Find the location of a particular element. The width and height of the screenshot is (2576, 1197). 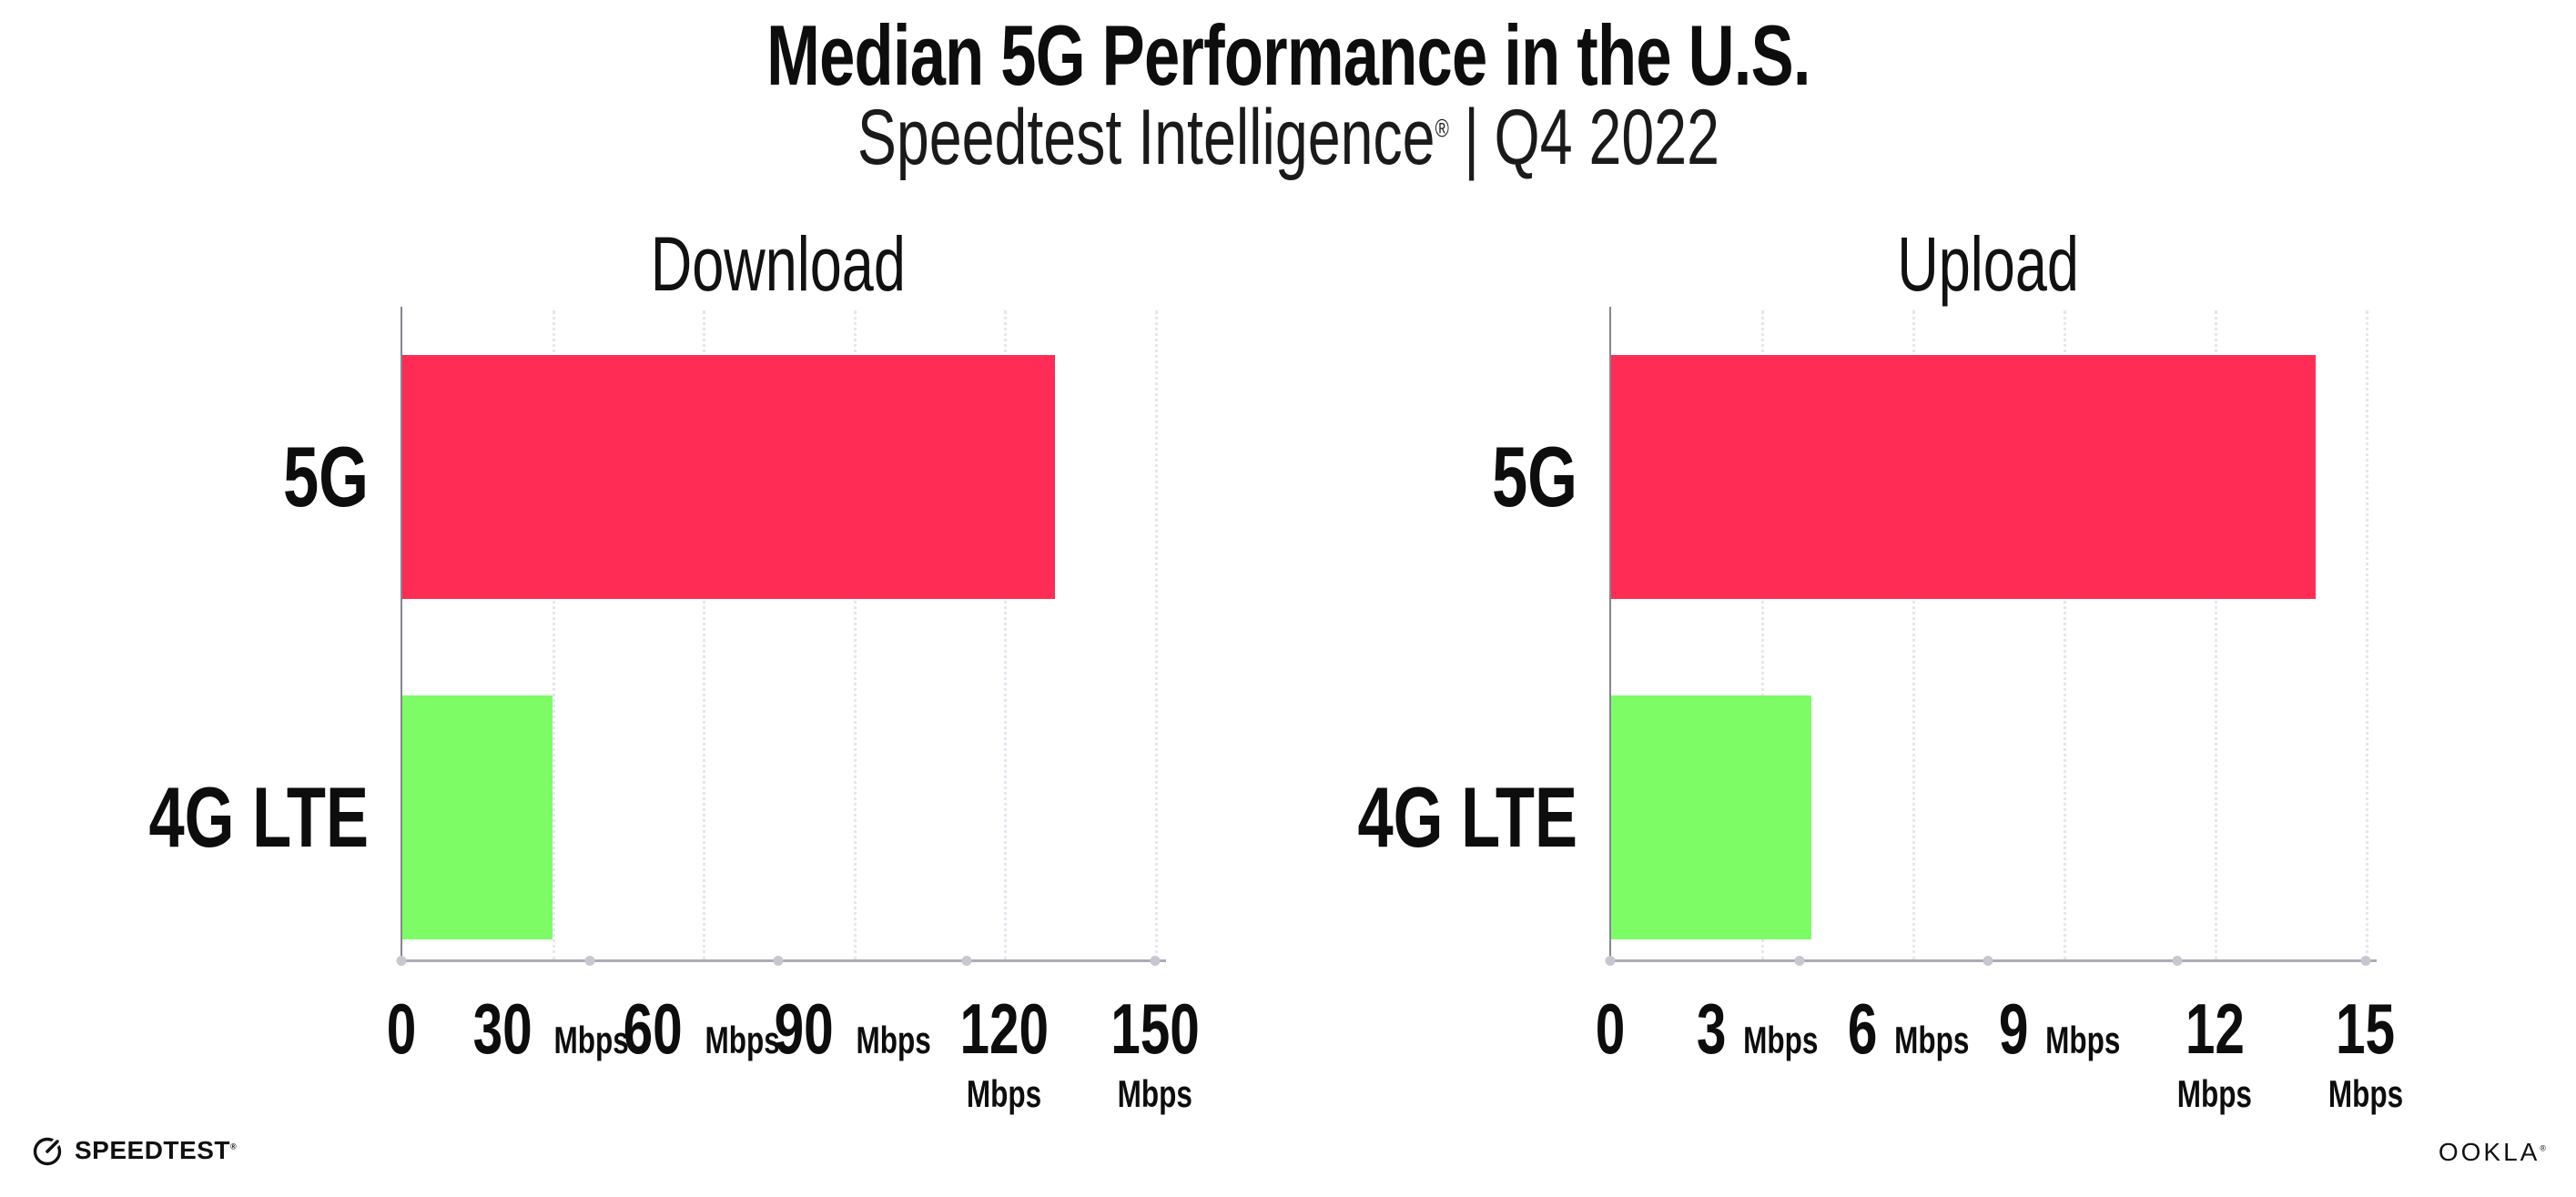

bar-4g-lte-upload is located at coordinates (1711, 817).